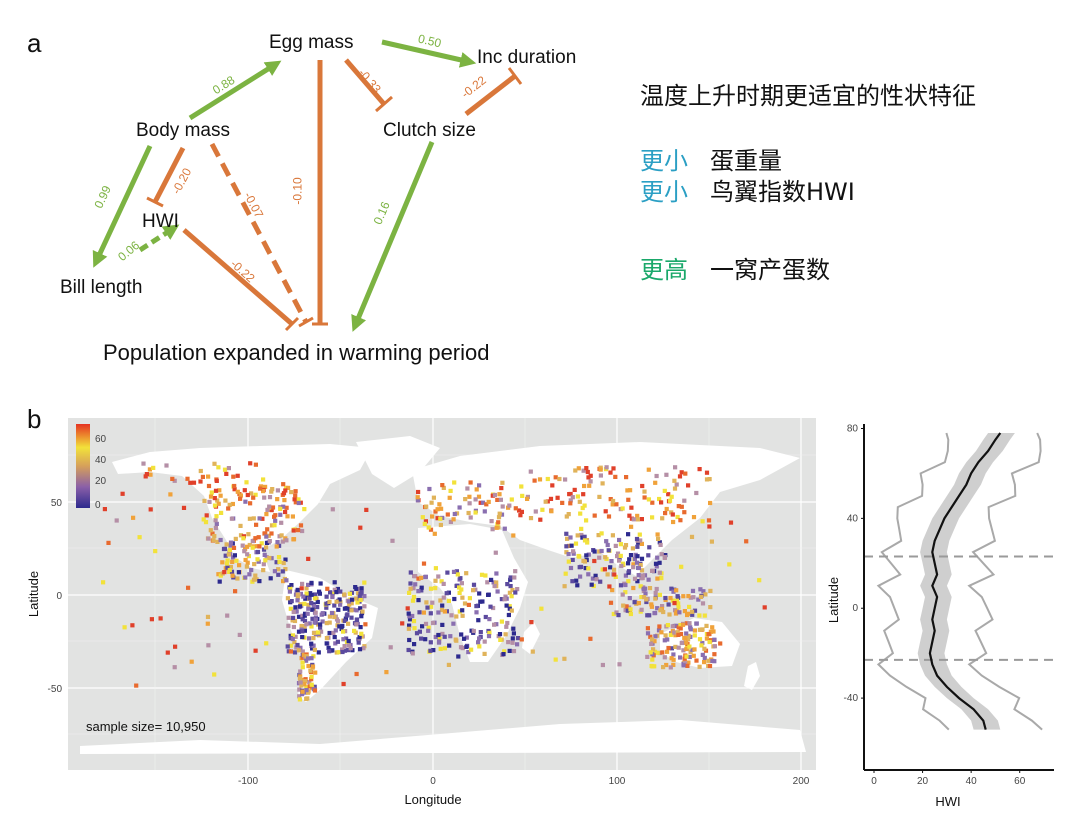 The width and height of the screenshot is (1080, 837). What do you see at coordinates (242, 508) in the screenshot?
I see `north-america-land` at bounding box center [242, 508].